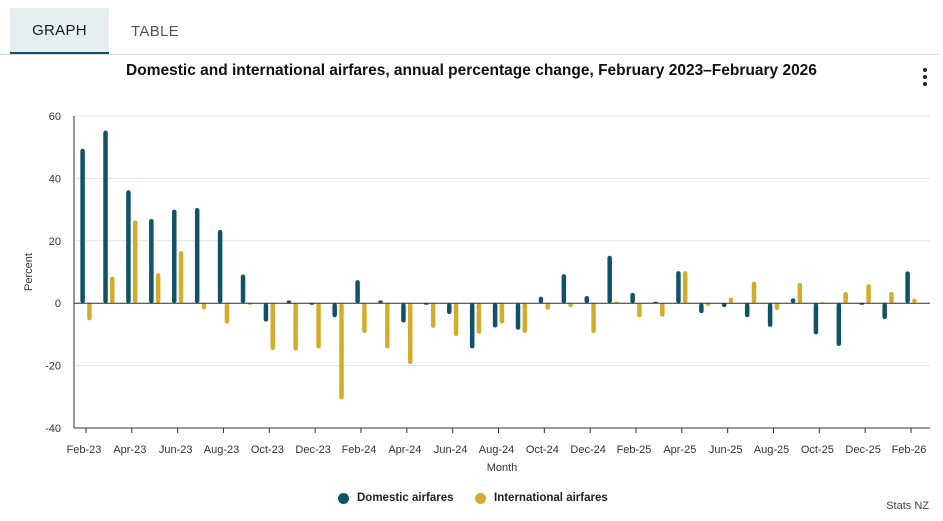  What do you see at coordinates (53, 367) in the screenshot?
I see `y-tick-label: -20` at bounding box center [53, 367].